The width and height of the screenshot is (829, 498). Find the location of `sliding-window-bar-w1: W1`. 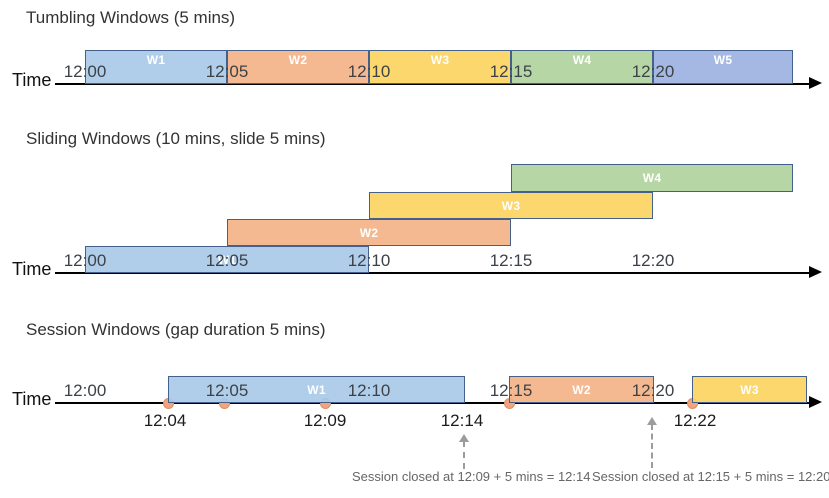

sliding-window-bar-w1: W1 is located at coordinates (227, 259).